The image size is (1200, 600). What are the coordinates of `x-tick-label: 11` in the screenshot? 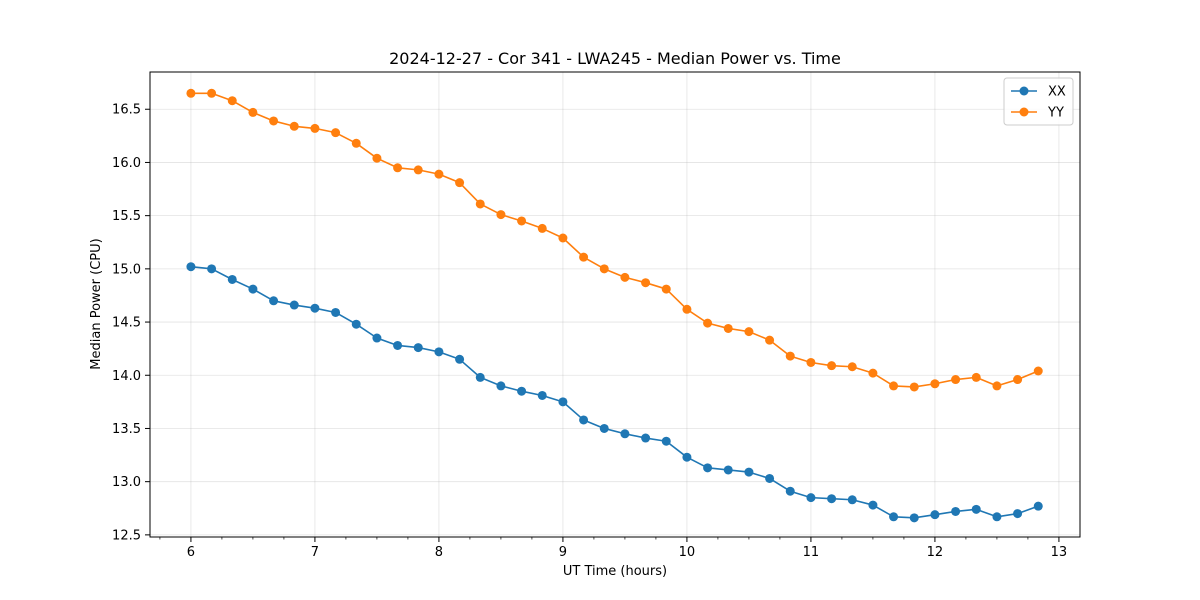 It's located at (811, 552).